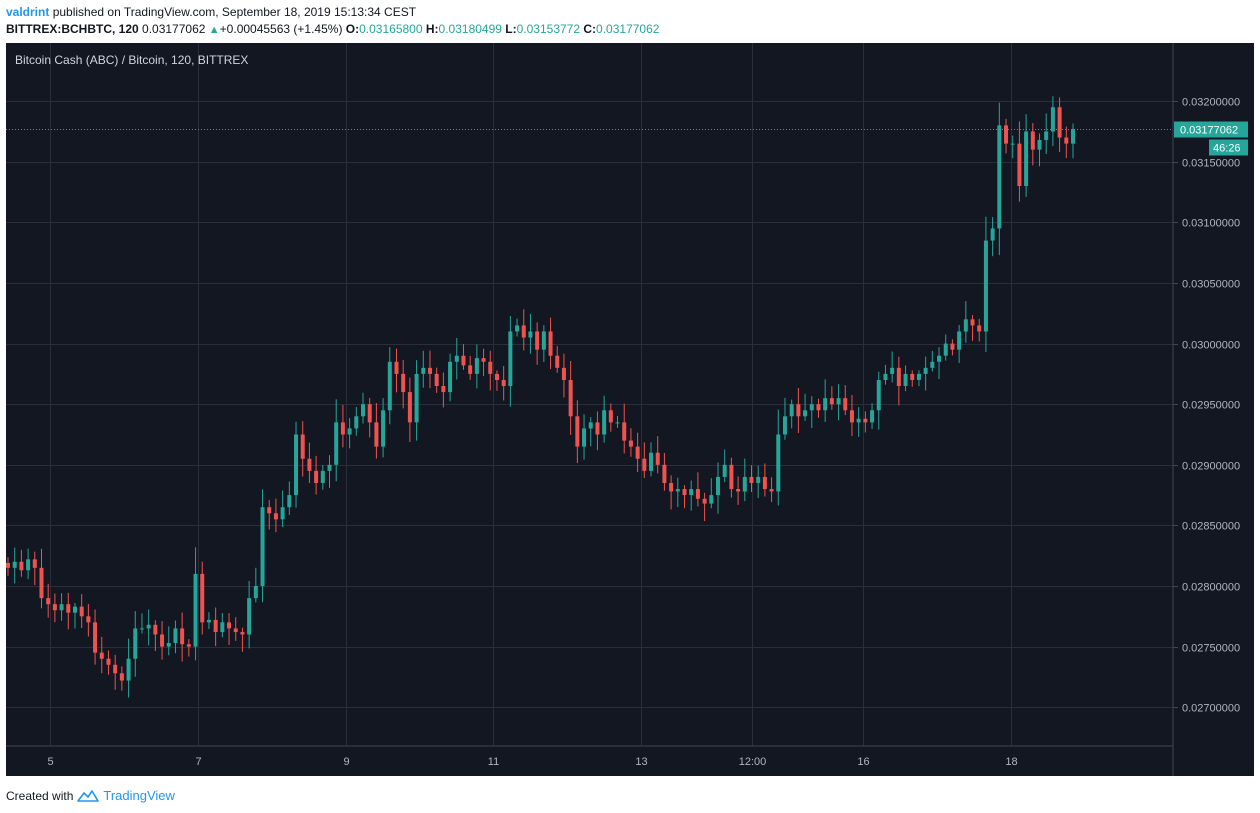  What do you see at coordinates (28, 12) in the screenshot?
I see `publisher-username: valdrint` at bounding box center [28, 12].